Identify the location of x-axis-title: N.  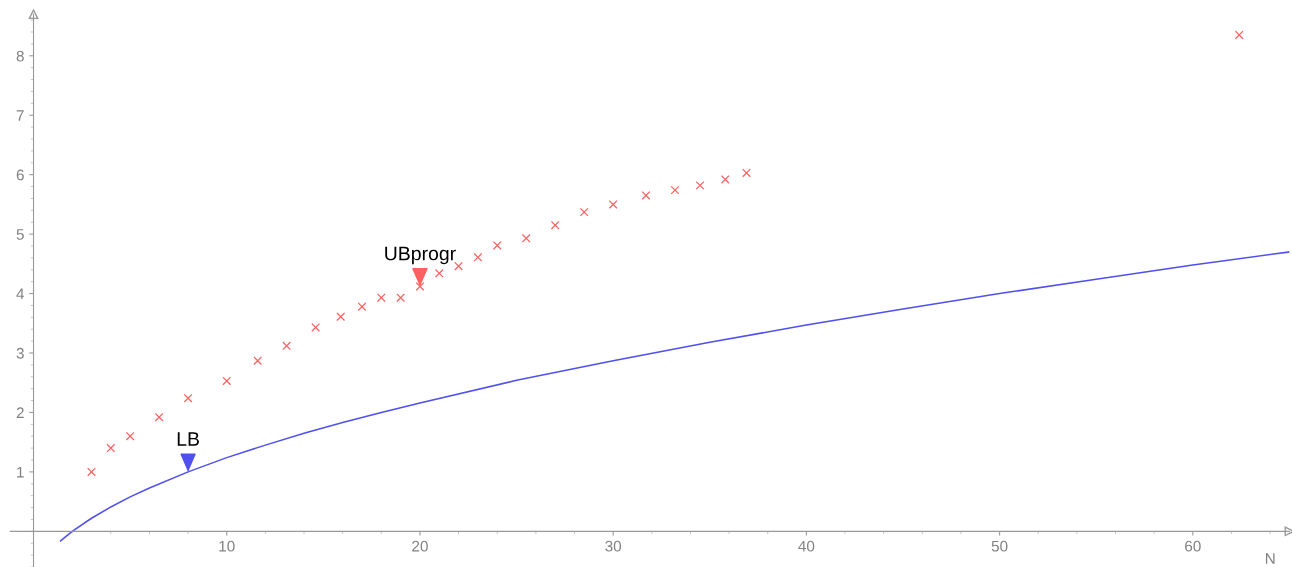
(1270, 558).